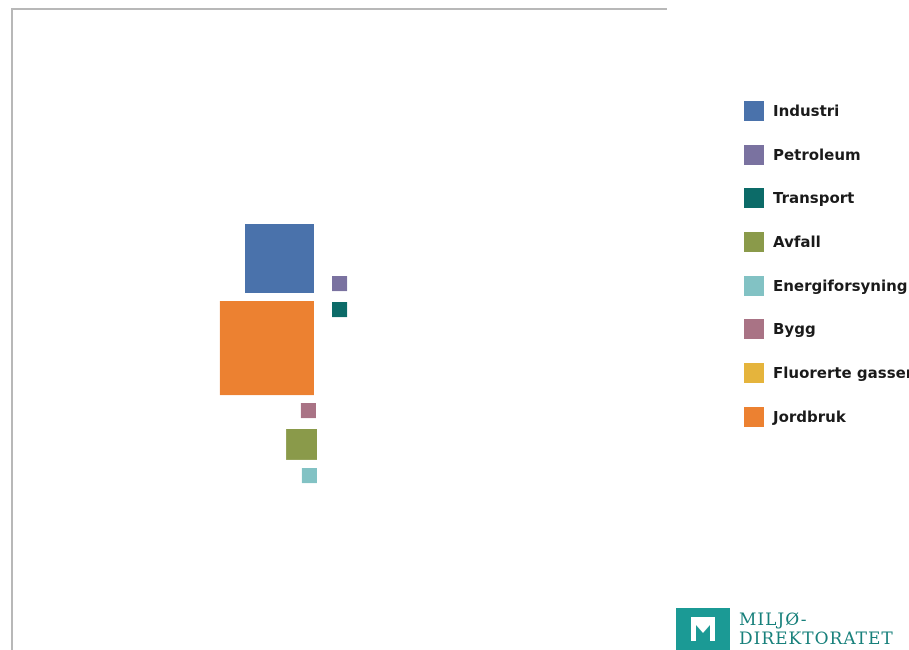  What do you see at coordinates (809, 416) in the screenshot?
I see `legend-label-jordbruk: Jordbruk` at bounding box center [809, 416].